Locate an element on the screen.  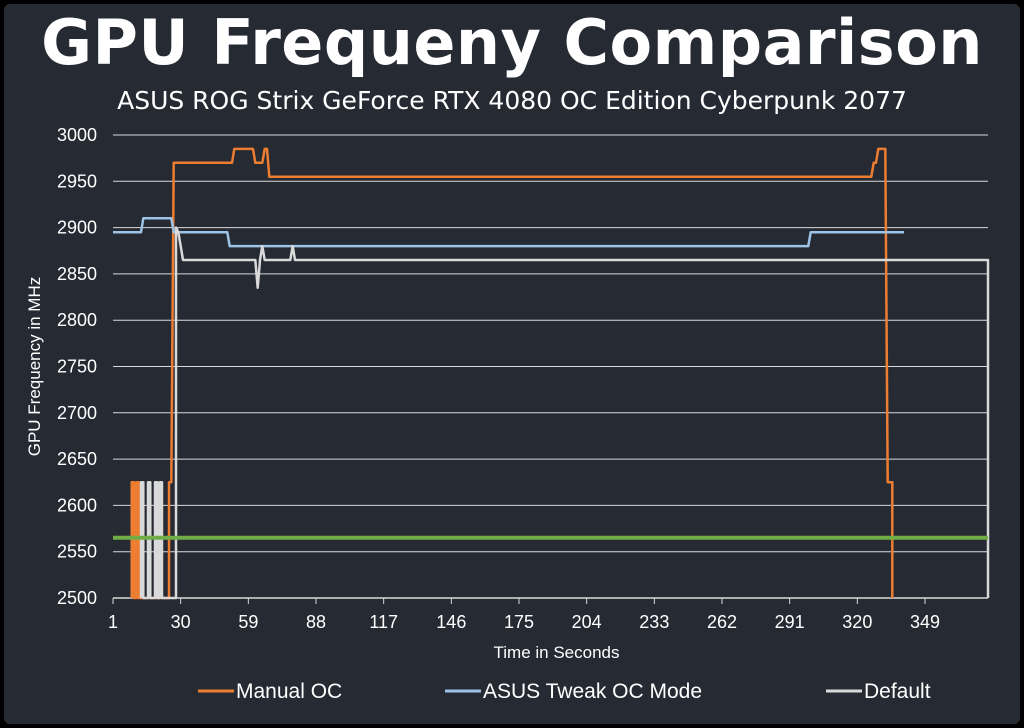
x-axis-label: Time in Seconds is located at coordinates (557, 652).